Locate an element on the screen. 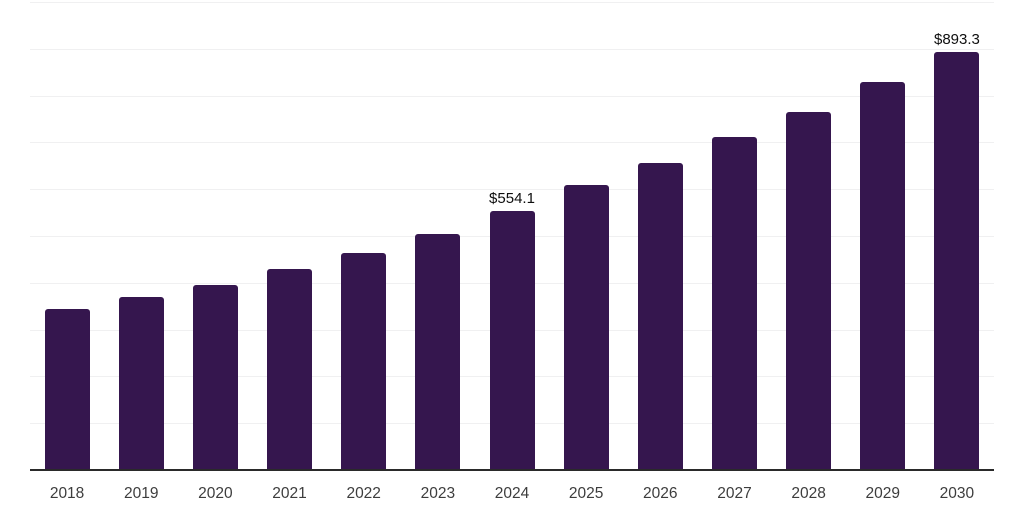 The image size is (1024, 512). data-label-2024: $554.1 is located at coordinates (512, 198).